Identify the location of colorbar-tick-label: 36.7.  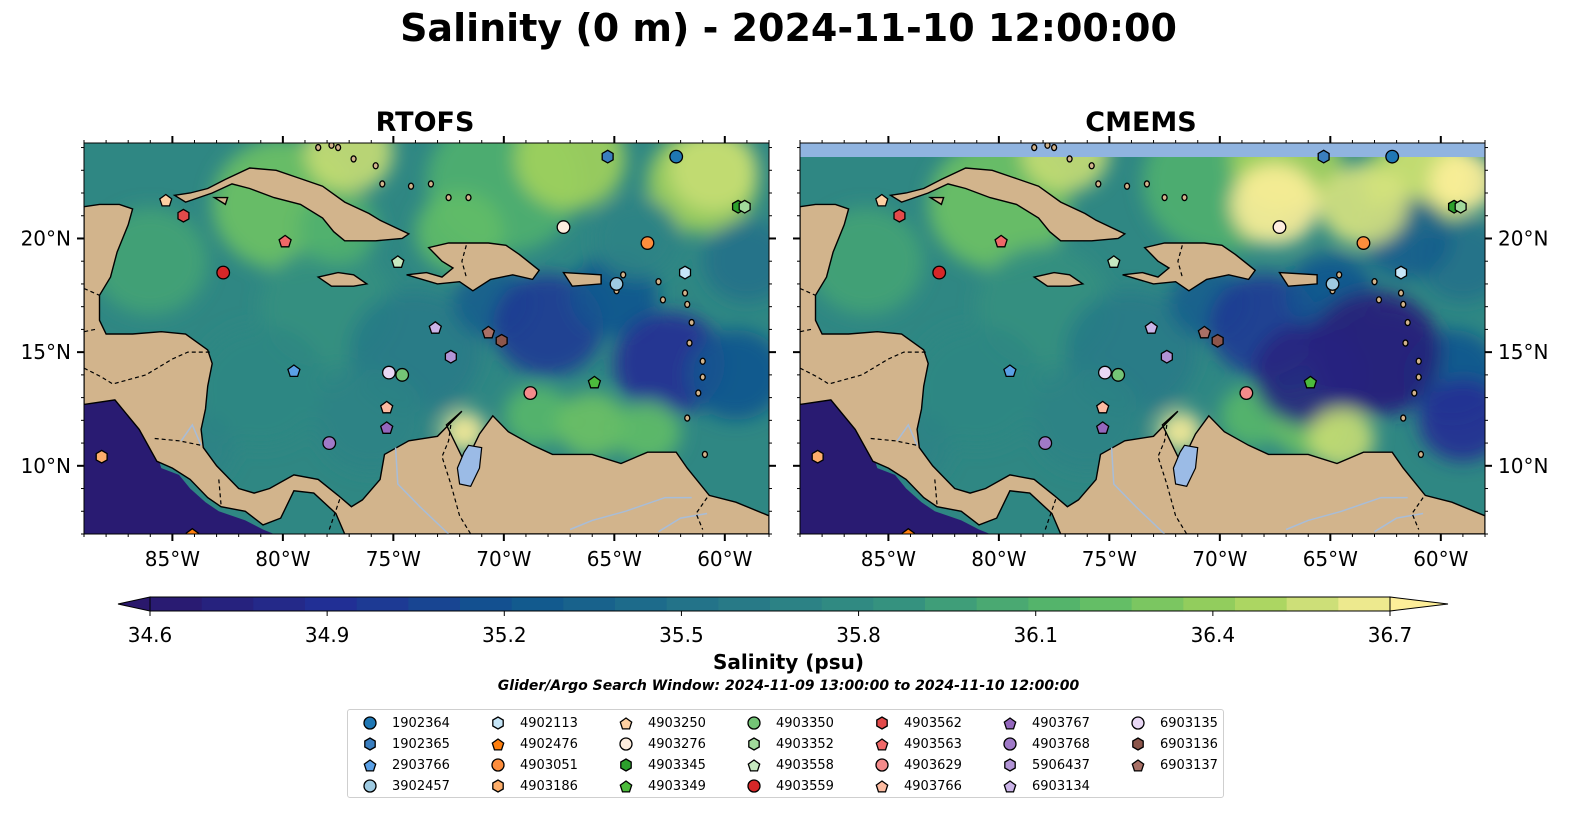
(1390, 635).